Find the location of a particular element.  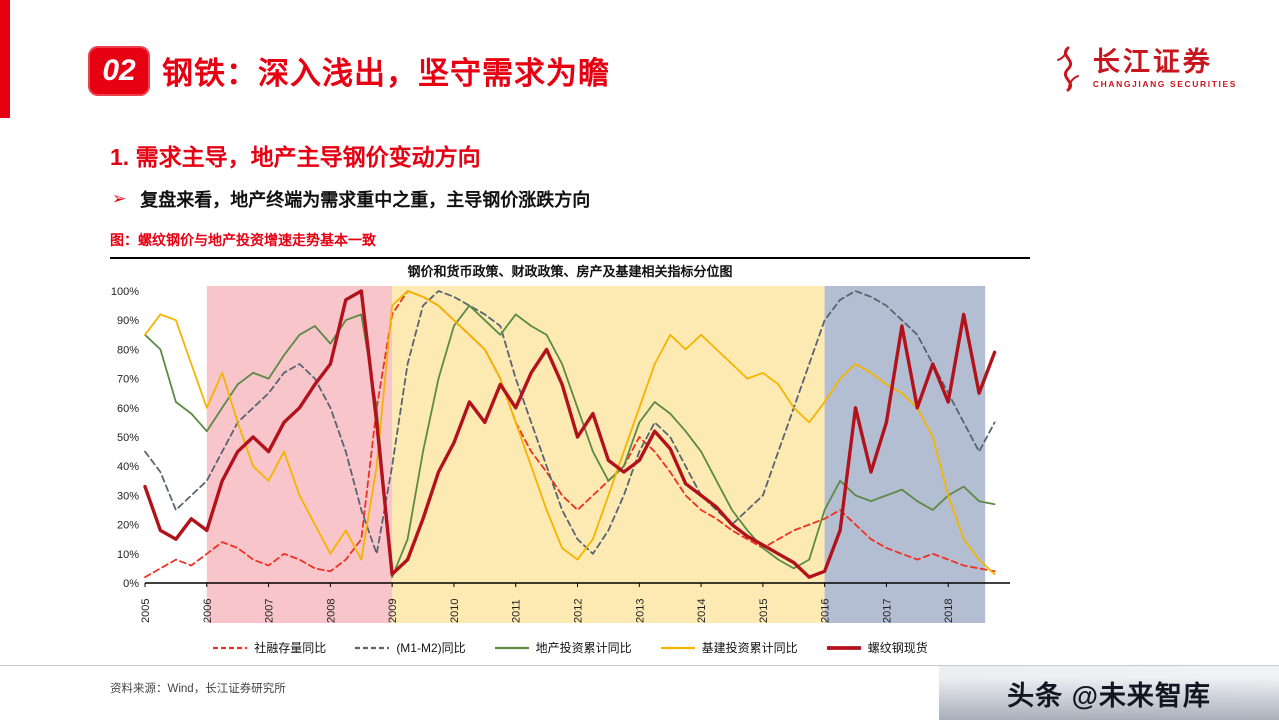

y-axis-tick-label: 20% is located at coordinates (128, 526).